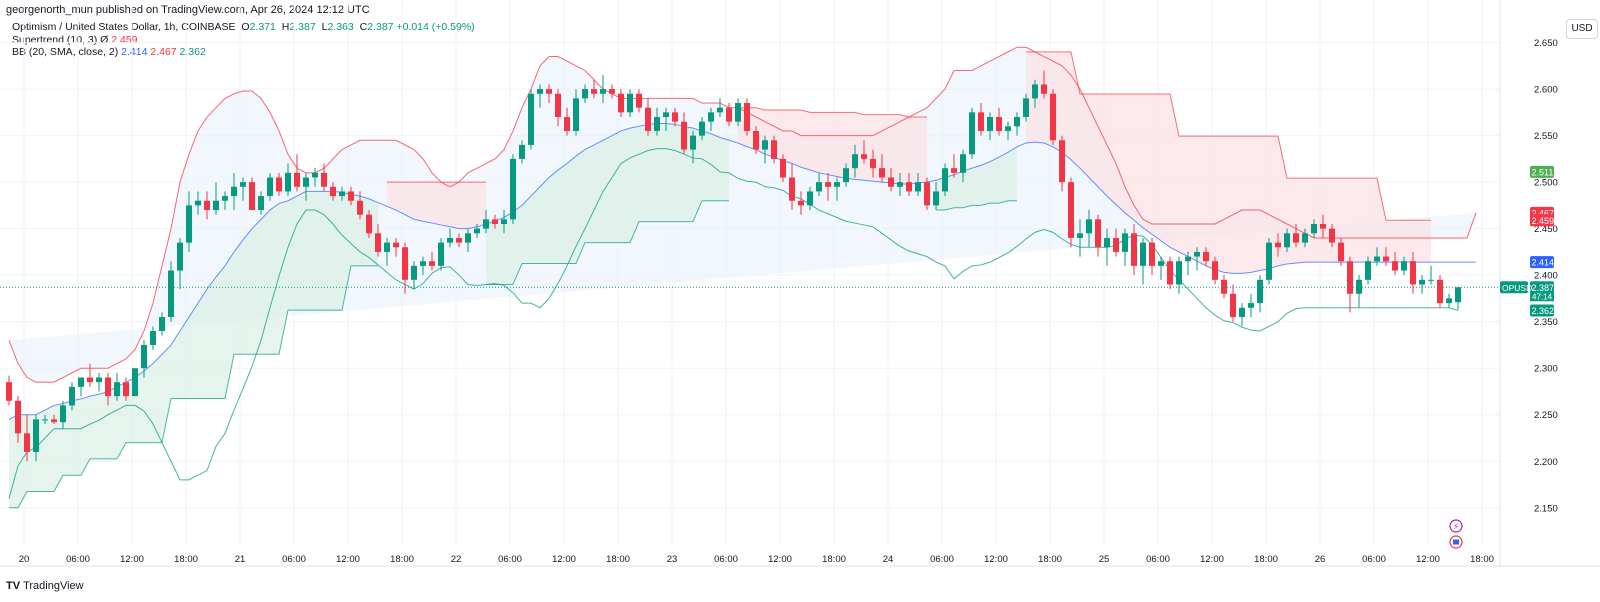 This screenshot has height=602, width=1600. What do you see at coordinates (53, 586) in the screenshot?
I see `tradingview-brand: TradingView` at bounding box center [53, 586].